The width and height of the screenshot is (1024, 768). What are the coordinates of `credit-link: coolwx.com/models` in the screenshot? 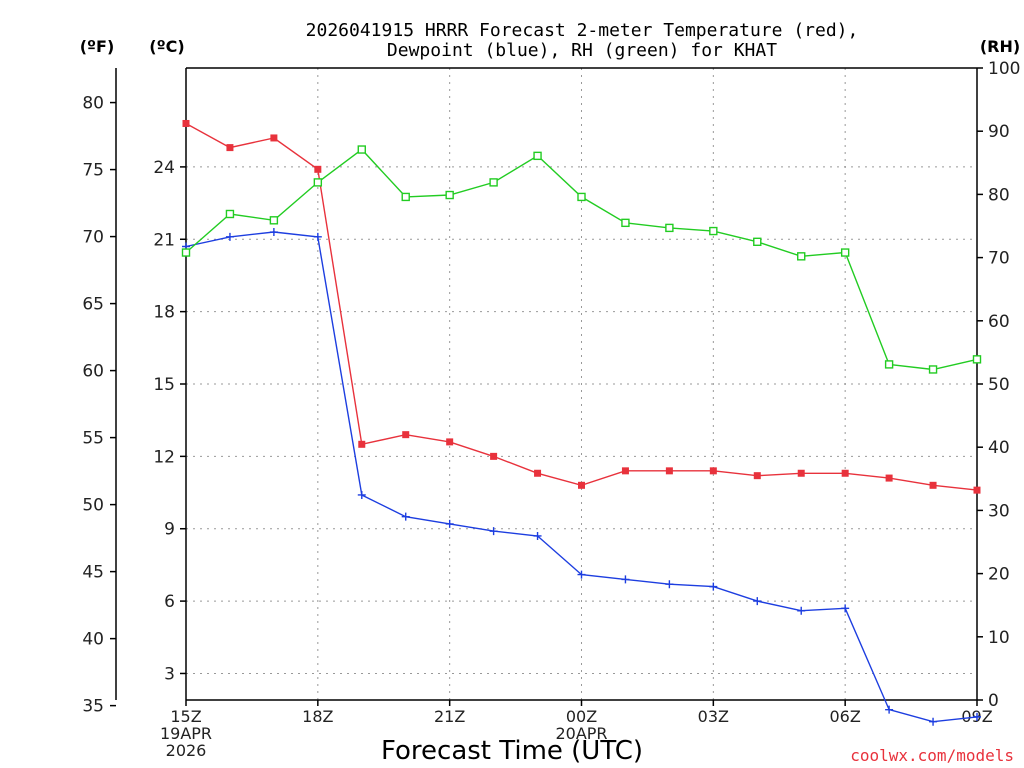 It's located at (932, 755).